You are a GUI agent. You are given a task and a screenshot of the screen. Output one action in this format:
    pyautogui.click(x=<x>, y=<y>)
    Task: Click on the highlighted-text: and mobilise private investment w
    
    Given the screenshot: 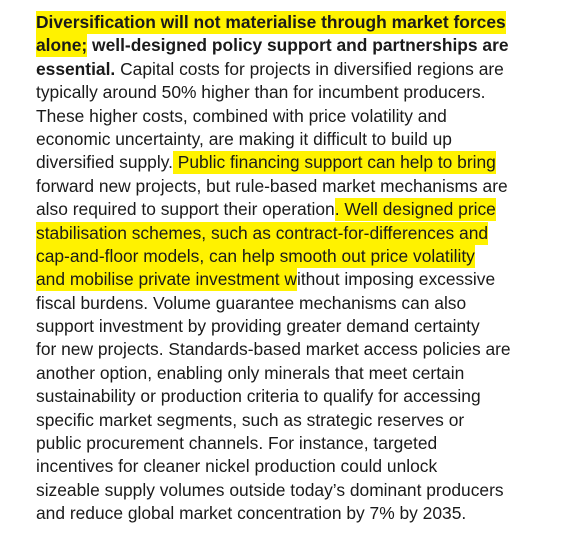 What is the action you would take?
    pyautogui.click(x=166, y=280)
    